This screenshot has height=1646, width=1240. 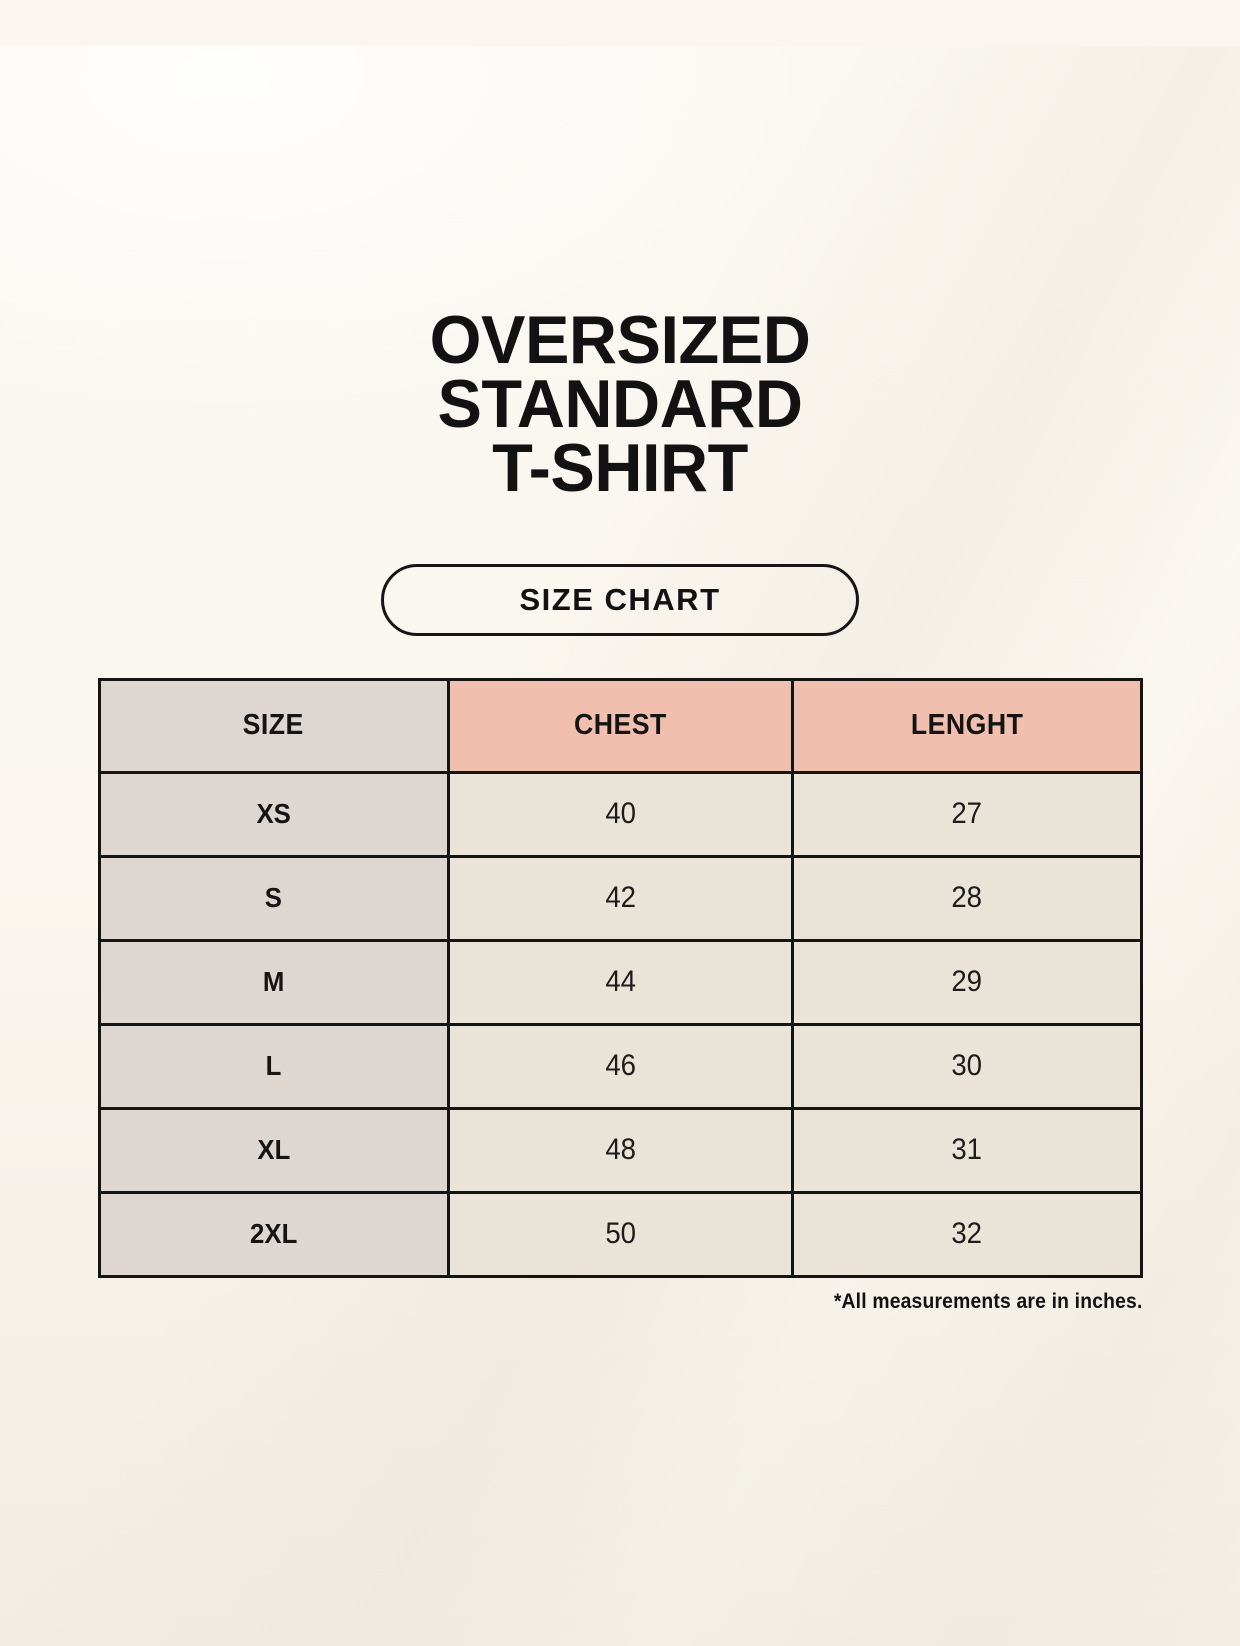 I want to click on length-value-cell: 30, so click(x=967, y=1066).